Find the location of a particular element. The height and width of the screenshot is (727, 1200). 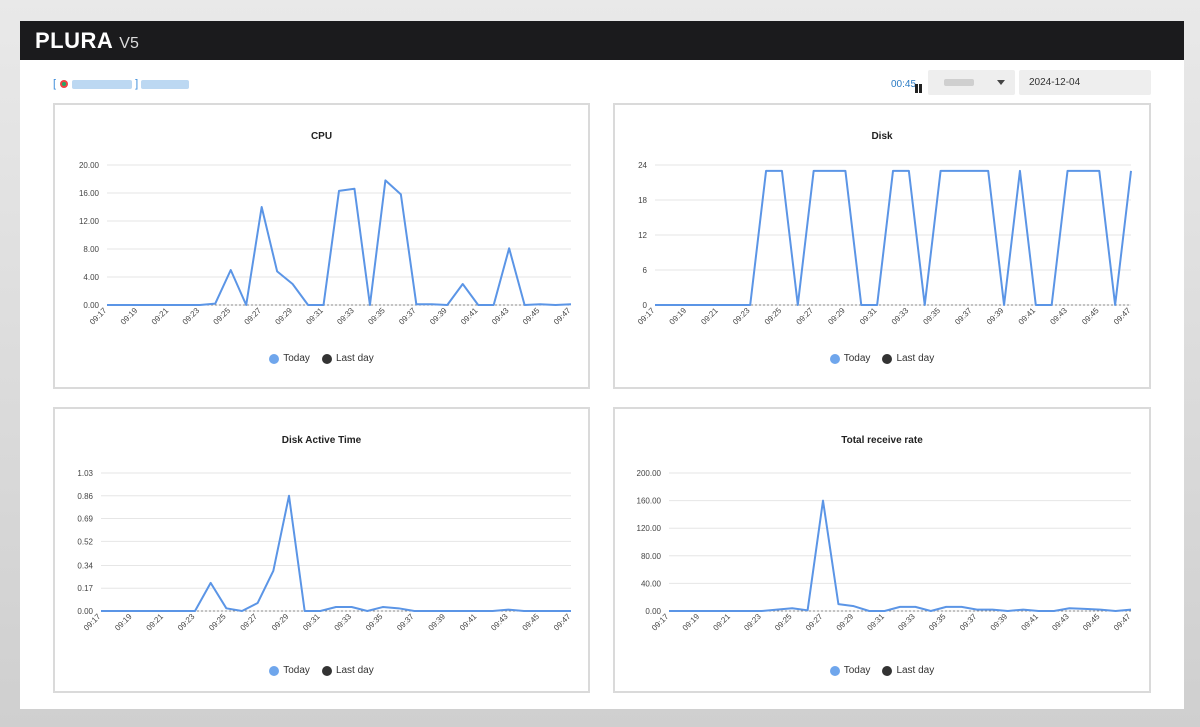

y-tick-label: 80.00 is located at coordinates (651, 556).